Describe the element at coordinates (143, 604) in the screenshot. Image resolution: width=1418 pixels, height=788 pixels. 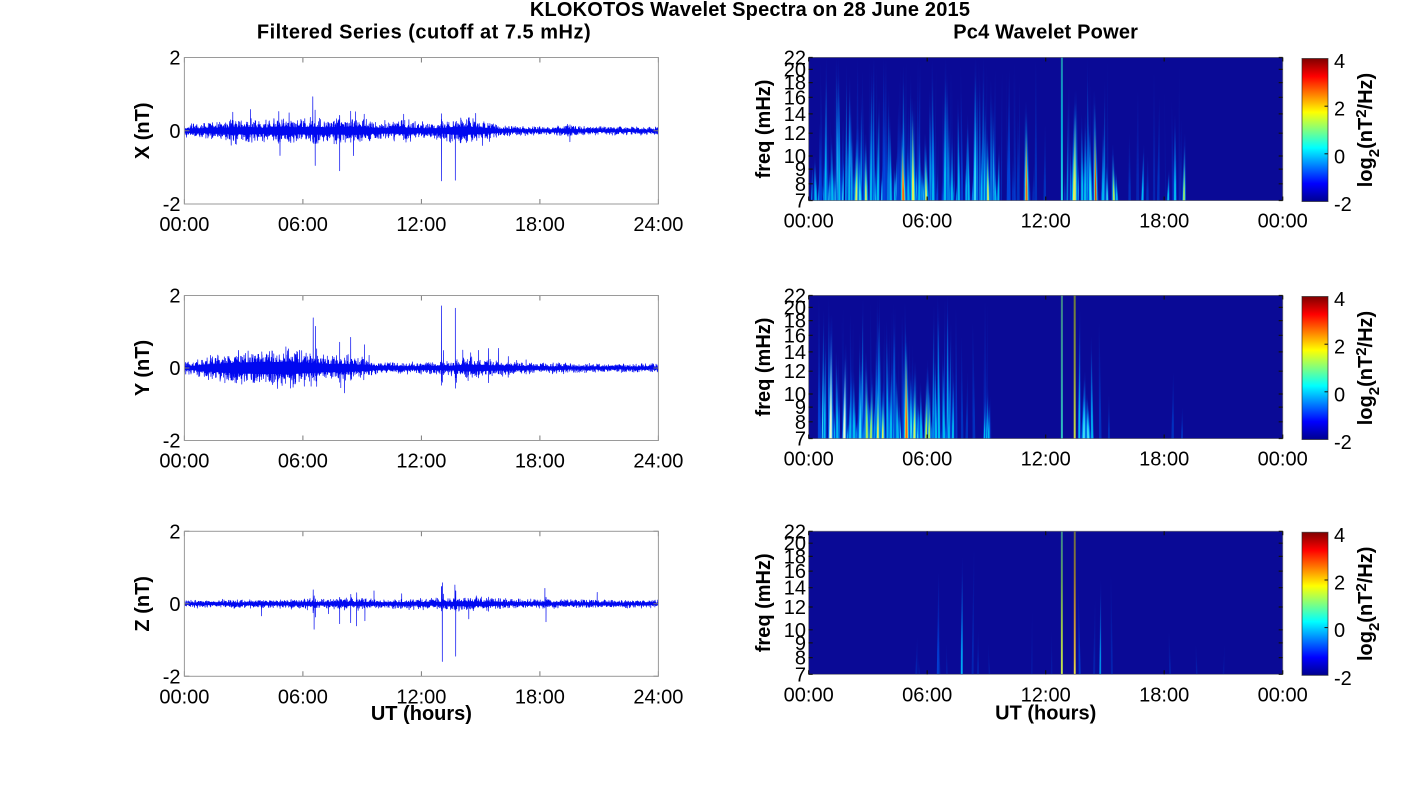
I see `svg-text: Z (nT)` at that location.